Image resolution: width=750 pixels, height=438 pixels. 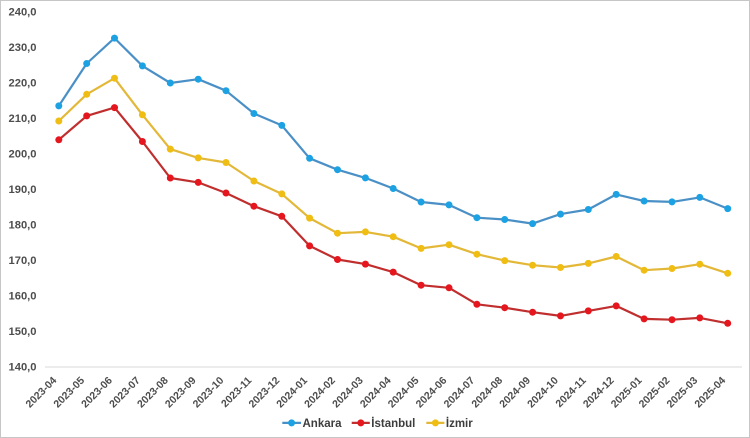 What do you see at coordinates (323, 424) in the screenshot?
I see `svg-text: Ankara` at bounding box center [323, 424].